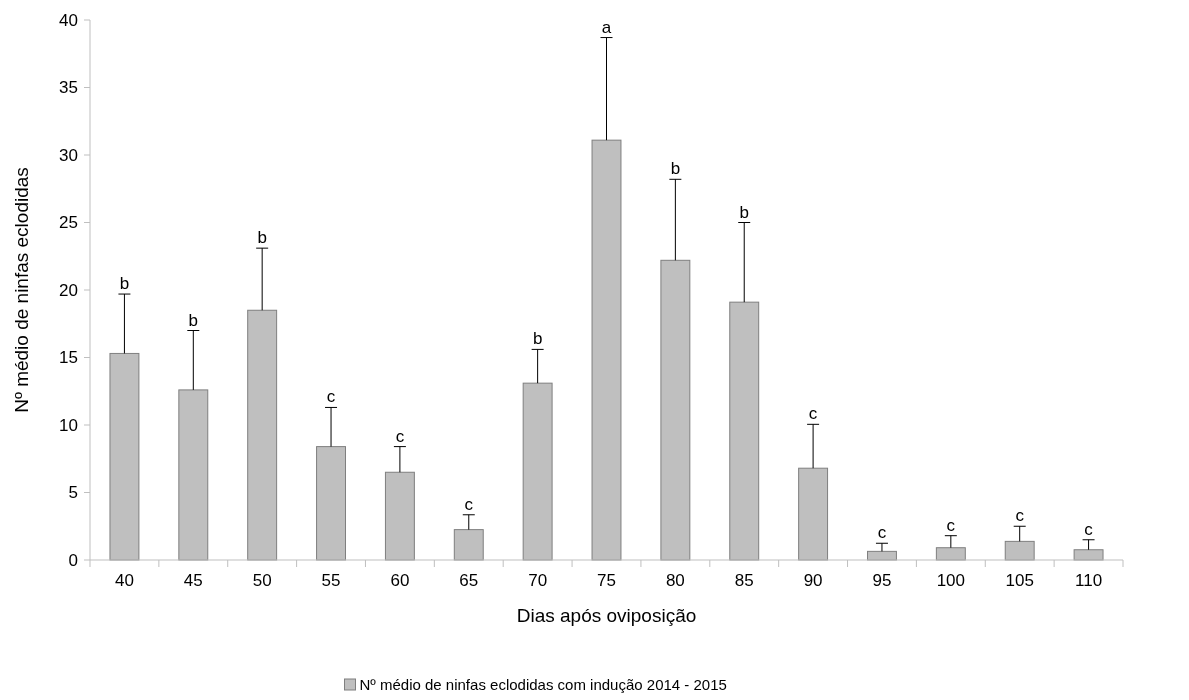 The image size is (1189, 700). I want to click on y-tick-label: 0, so click(73, 560).